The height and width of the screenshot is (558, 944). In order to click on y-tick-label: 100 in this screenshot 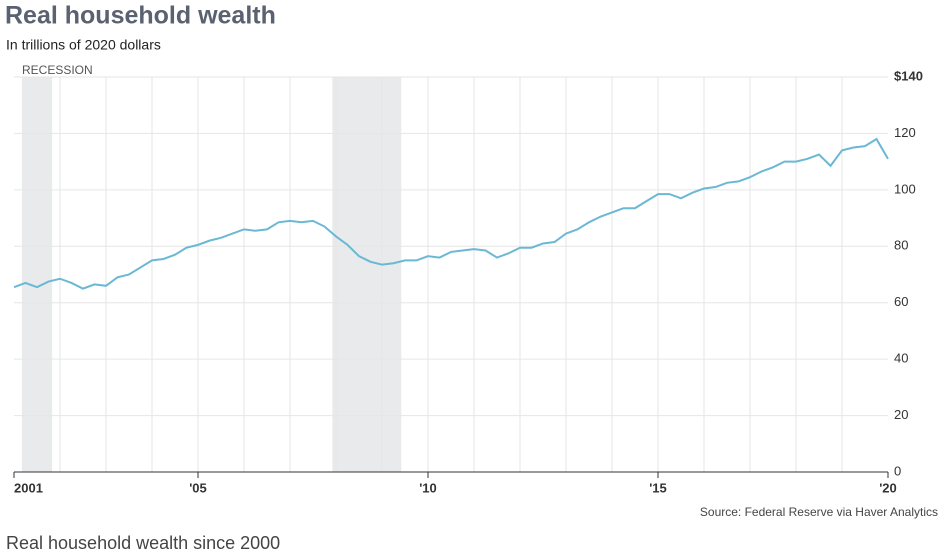, I will do `click(905, 188)`.